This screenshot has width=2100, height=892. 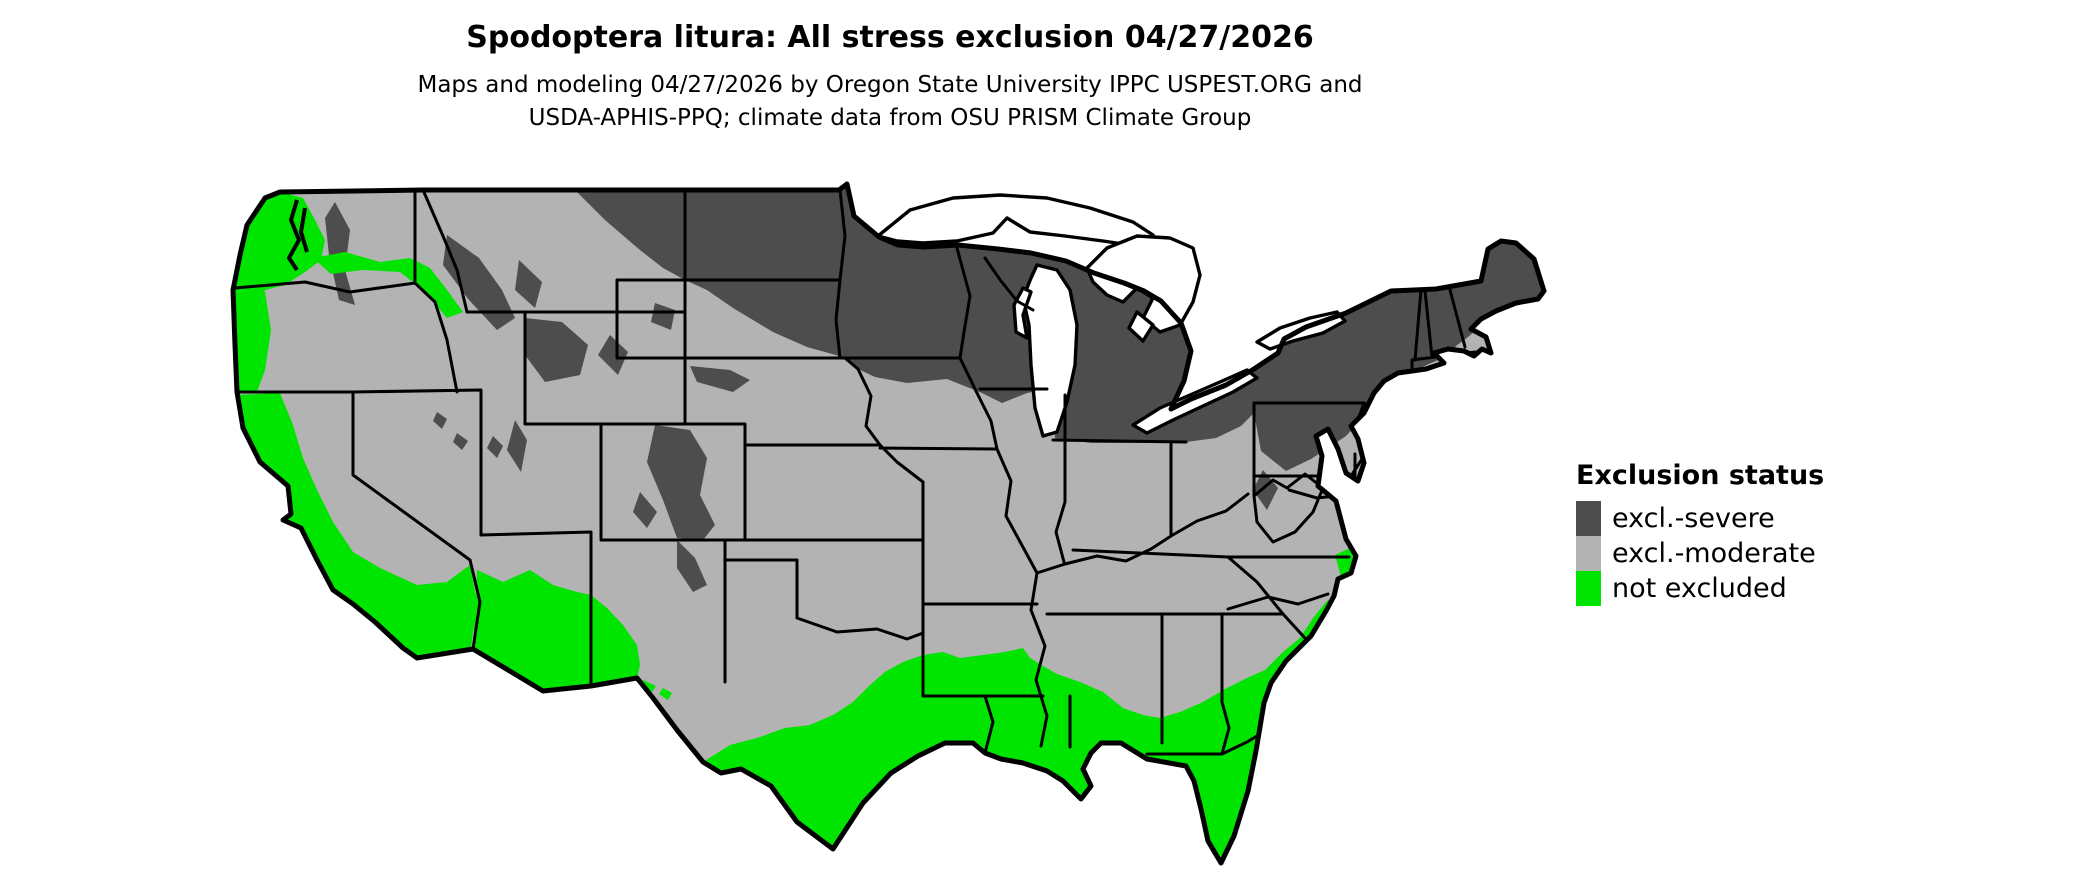 What do you see at coordinates (1018, 729) in the screenshot?
I see `green-south-texas-gulf-florida-region` at bounding box center [1018, 729].